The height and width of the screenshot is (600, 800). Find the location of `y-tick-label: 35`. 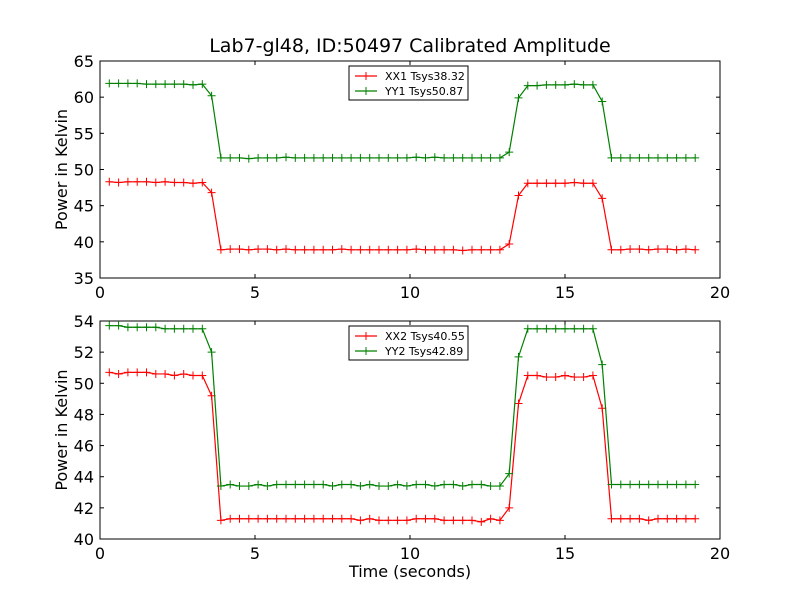

y-tick-label: 35 is located at coordinates (84, 278).